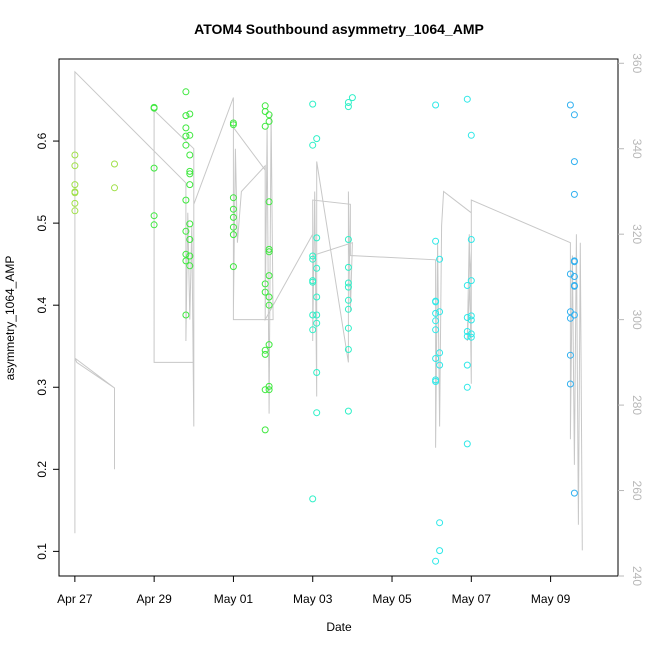 Image resolution: width=650 pixels, height=650 pixels. What do you see at coordinates (637, 576) in the screenshot?
I see `y2-tick-label: 240` at bounding box center [637, 576].